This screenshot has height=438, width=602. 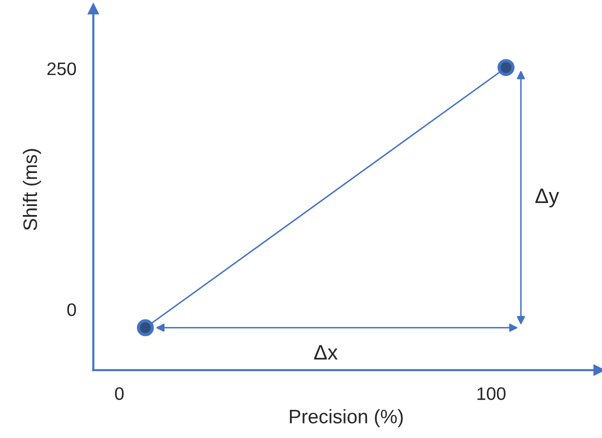 I want to click on annotation: Δx, so click(x=326, y=352).